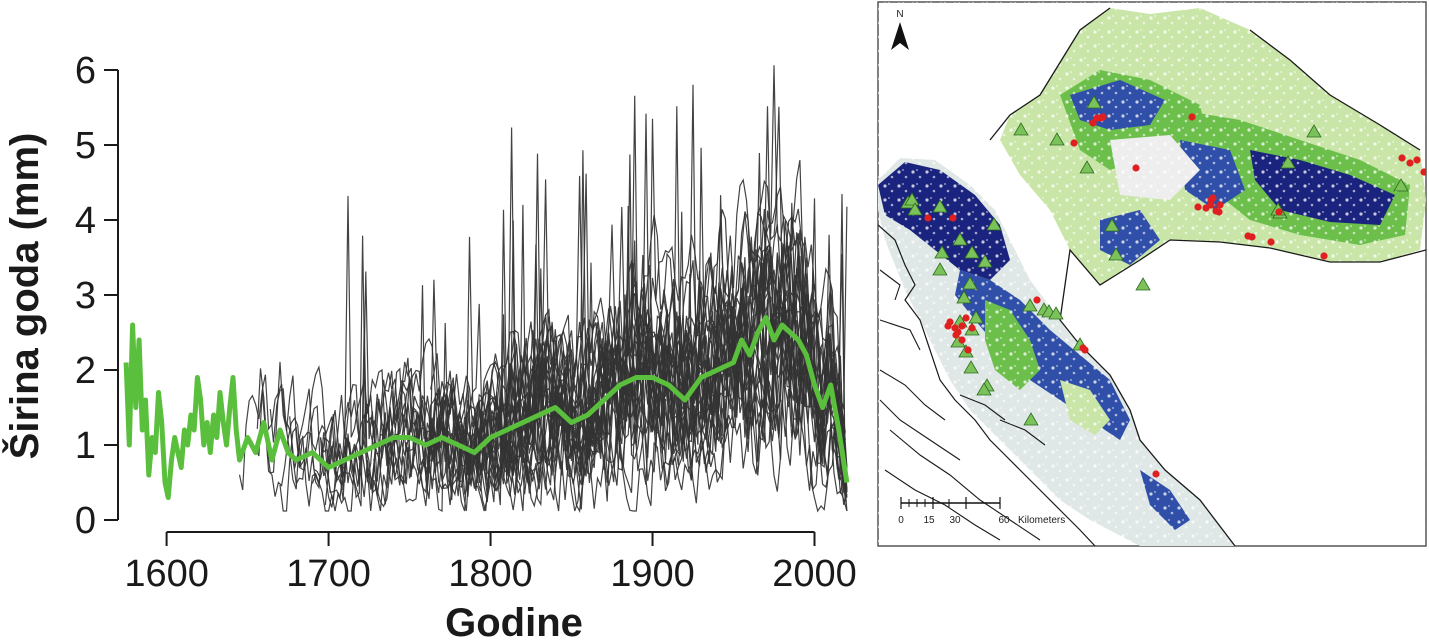 This screenshot has height=641, width=1429. I want to click on north-arrow-icon: N, so click(900, 29).